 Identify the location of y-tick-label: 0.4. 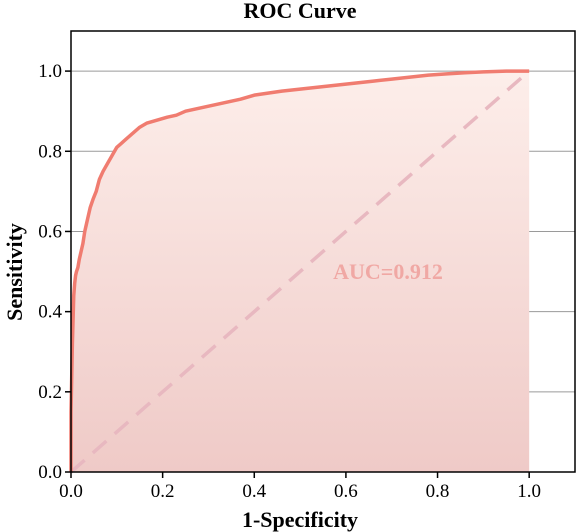
(50, 312).